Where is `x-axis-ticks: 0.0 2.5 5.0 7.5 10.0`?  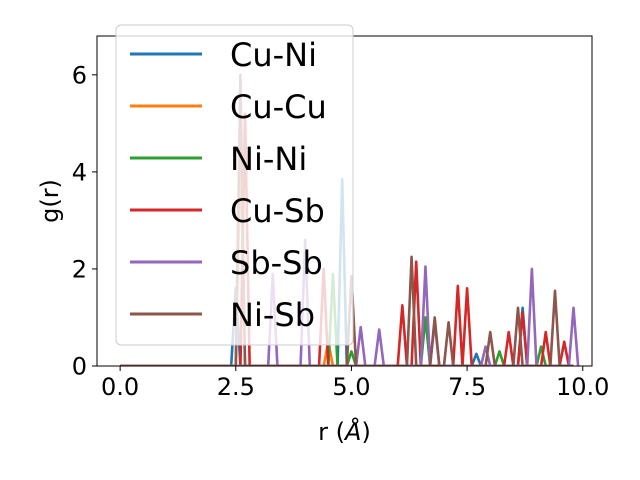
x-axis-ticks: 0.0 2.5 5.0 7.5 10.0 is located at coordinates (355, 383).